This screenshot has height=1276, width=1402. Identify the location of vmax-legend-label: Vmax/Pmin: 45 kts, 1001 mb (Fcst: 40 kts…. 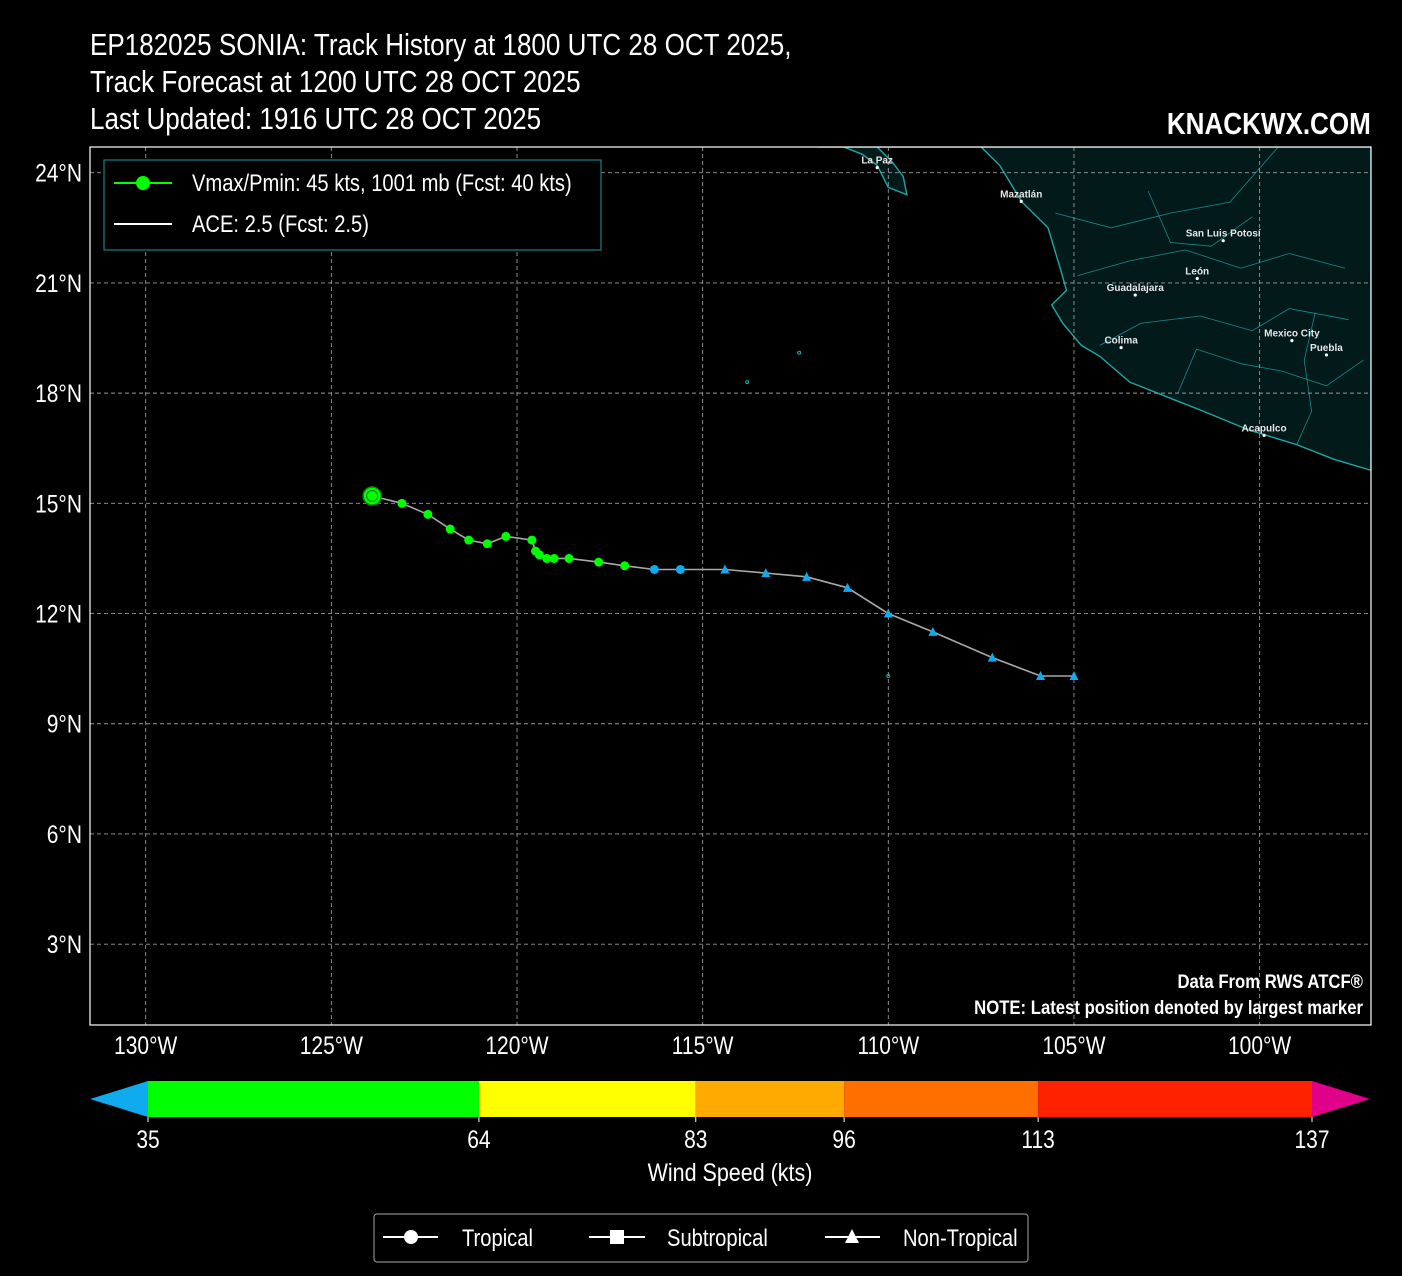
(382, 182).